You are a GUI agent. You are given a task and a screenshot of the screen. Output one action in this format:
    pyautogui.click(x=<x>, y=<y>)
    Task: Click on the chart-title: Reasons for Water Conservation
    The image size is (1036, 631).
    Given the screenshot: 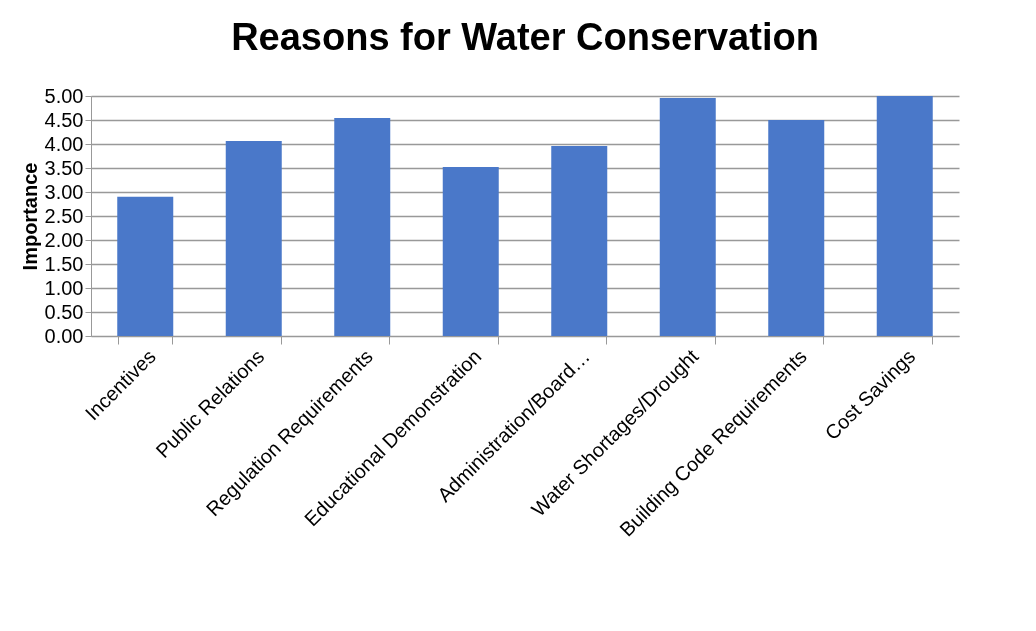 What is the action you would take?
    pyautogui.click(x=525, y=37)
    